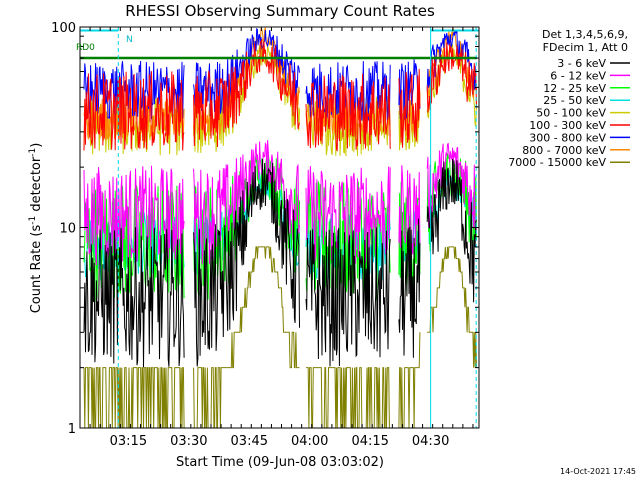  Describe the element at coordinates (557, 162) in the screenshot. I see `legend-label: 7000 - 15000 keV` at that location.